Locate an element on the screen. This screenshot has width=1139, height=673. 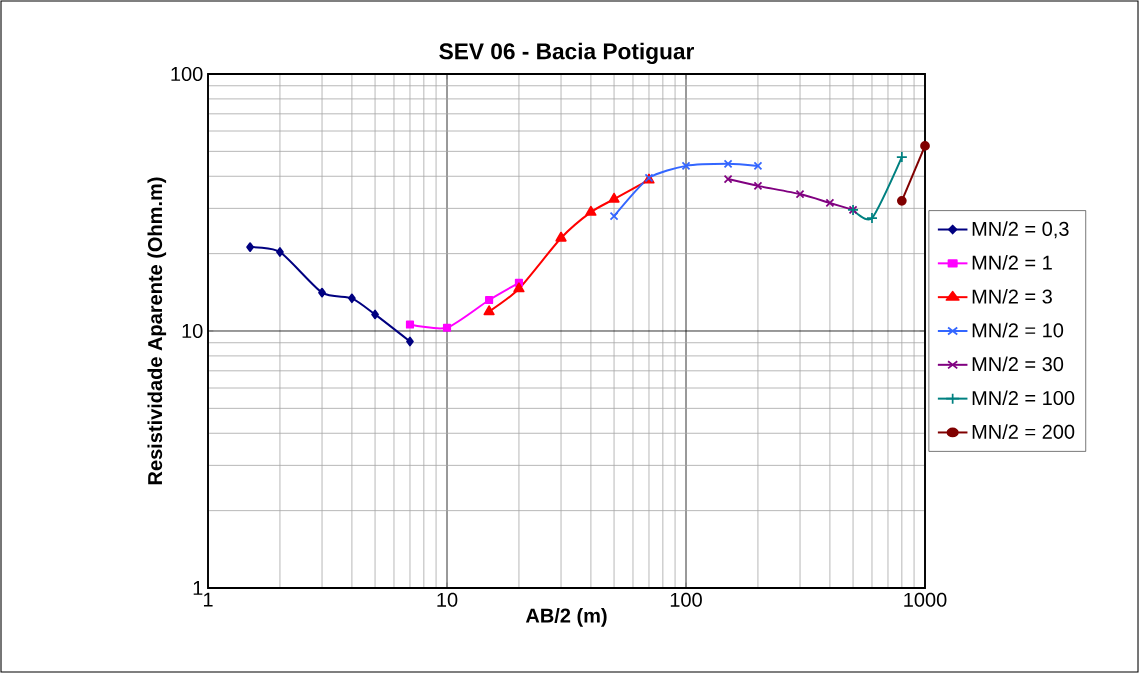
x-tick-label: 1000 is located at coordinates (925, 599).